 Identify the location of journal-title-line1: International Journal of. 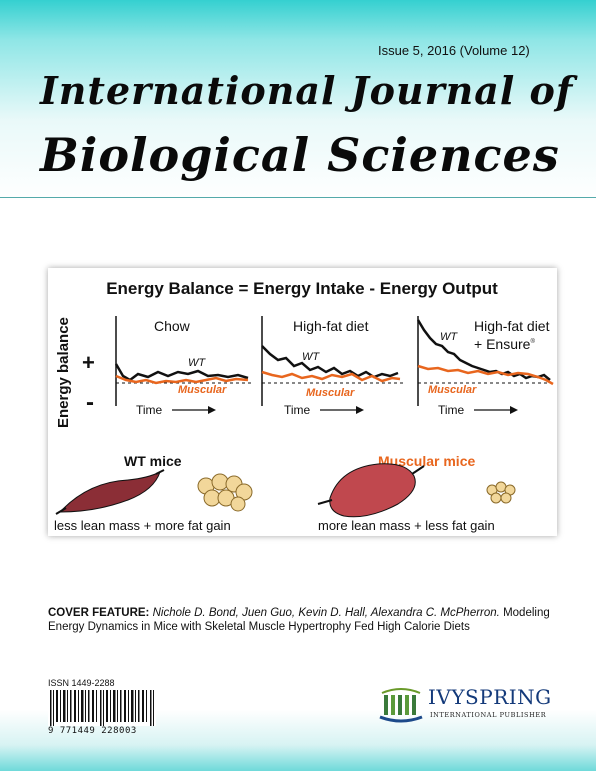
(307, 90).